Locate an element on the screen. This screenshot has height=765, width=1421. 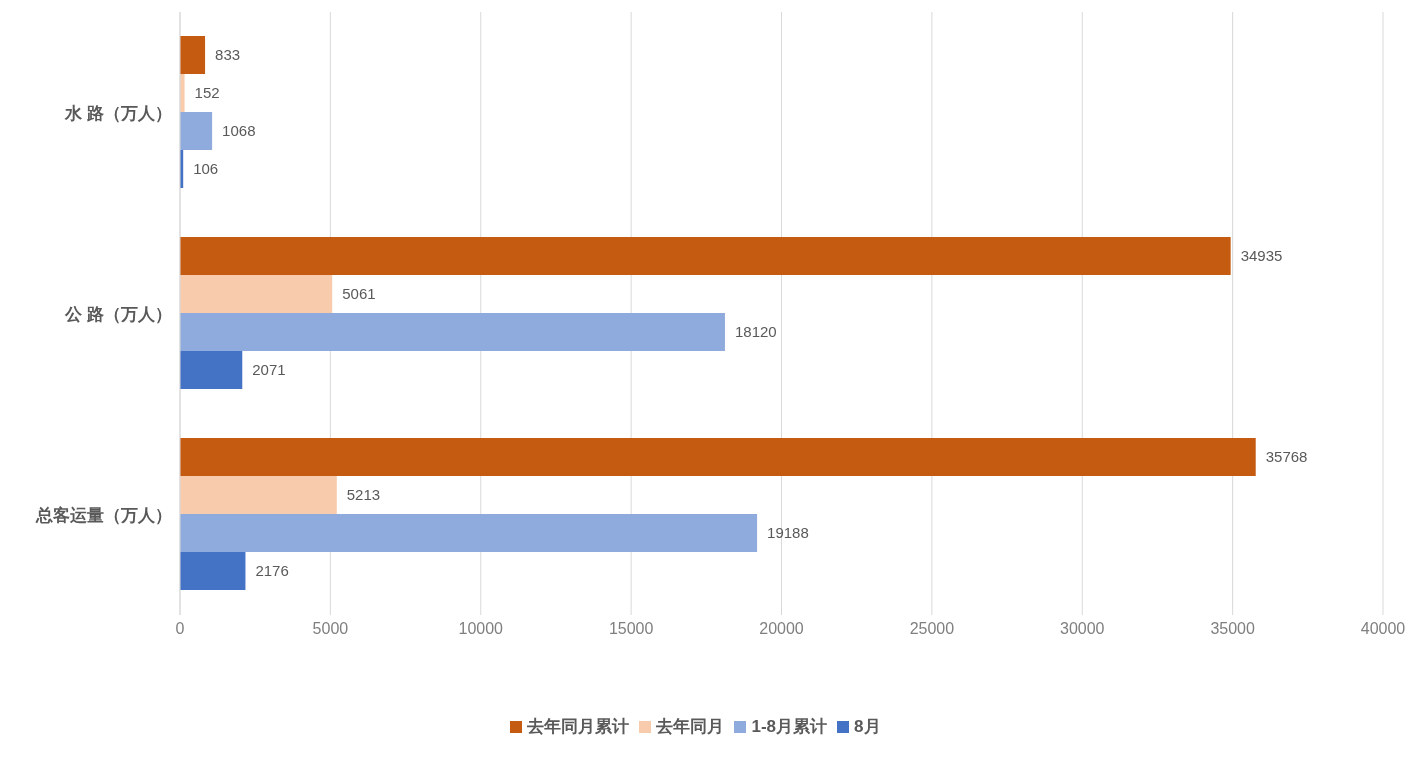
data-label: 5061 is located at coordinates (359, 294).